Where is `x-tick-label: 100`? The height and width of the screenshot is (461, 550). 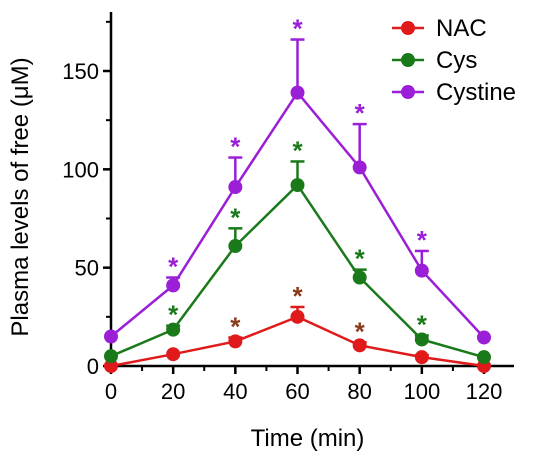 x-tick-label: 100 is located at coordinates (421, 391).